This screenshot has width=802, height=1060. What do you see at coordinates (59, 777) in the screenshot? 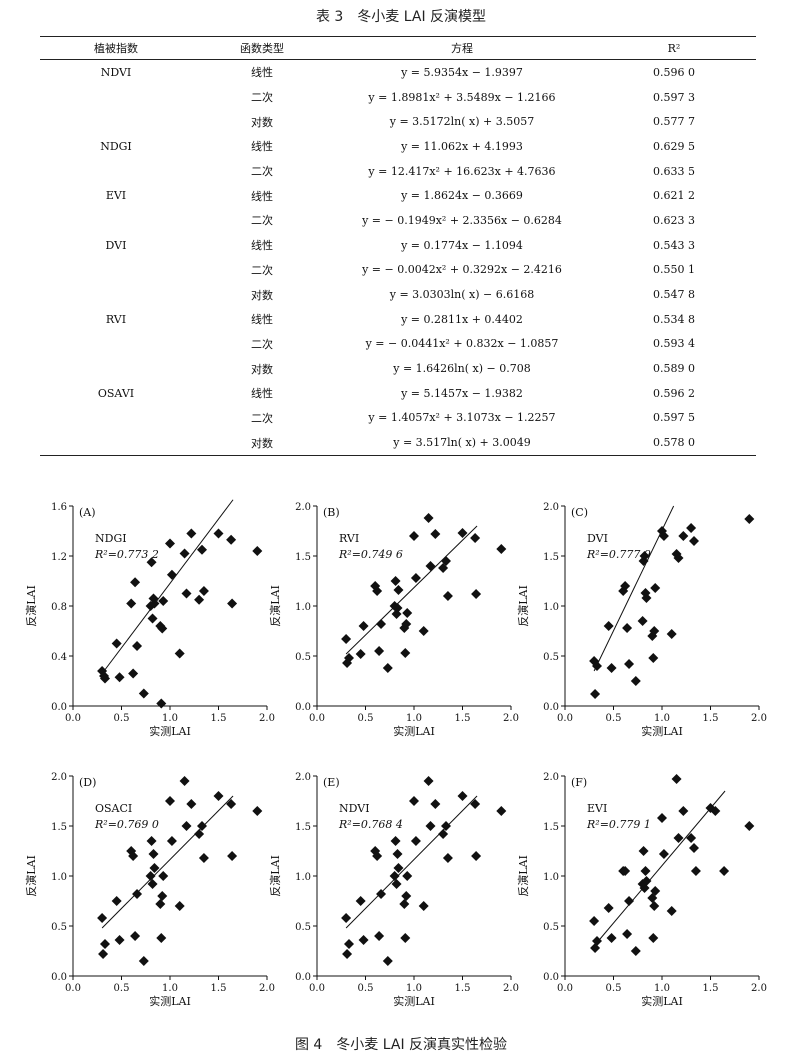
I see `y-tick-label: 2.0` at bounding box center [59, 777].